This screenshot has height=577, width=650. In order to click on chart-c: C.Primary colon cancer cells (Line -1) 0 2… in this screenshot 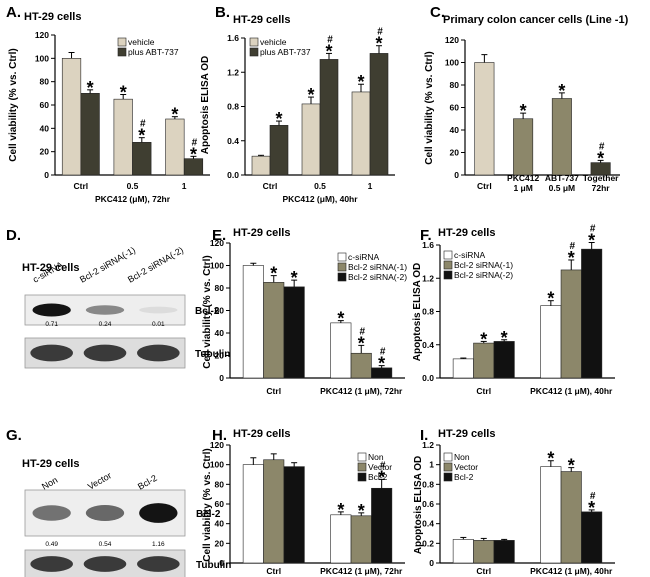, I will do `click(526, 98)`.